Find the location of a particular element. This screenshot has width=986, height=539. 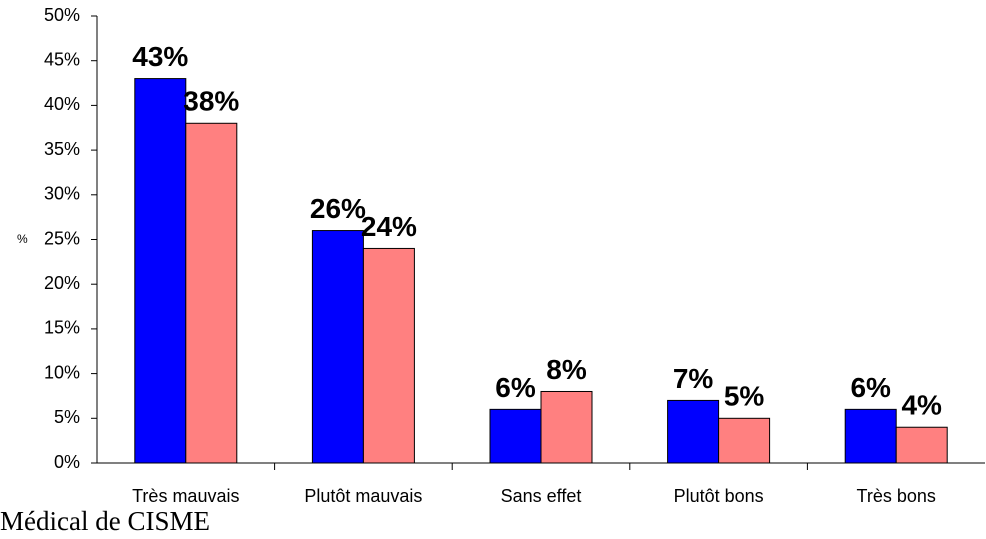

y-tick-label: 50% is located at coordinates (62, 15).